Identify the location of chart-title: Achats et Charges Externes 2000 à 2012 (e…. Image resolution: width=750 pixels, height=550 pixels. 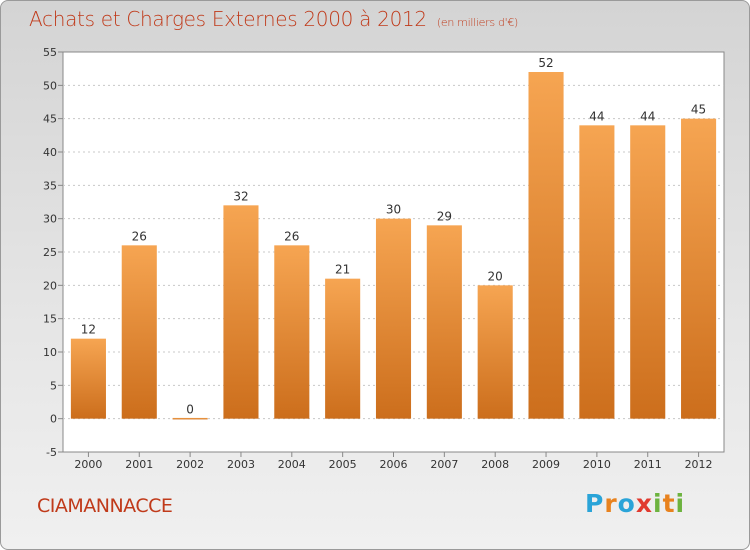
(273, 19).